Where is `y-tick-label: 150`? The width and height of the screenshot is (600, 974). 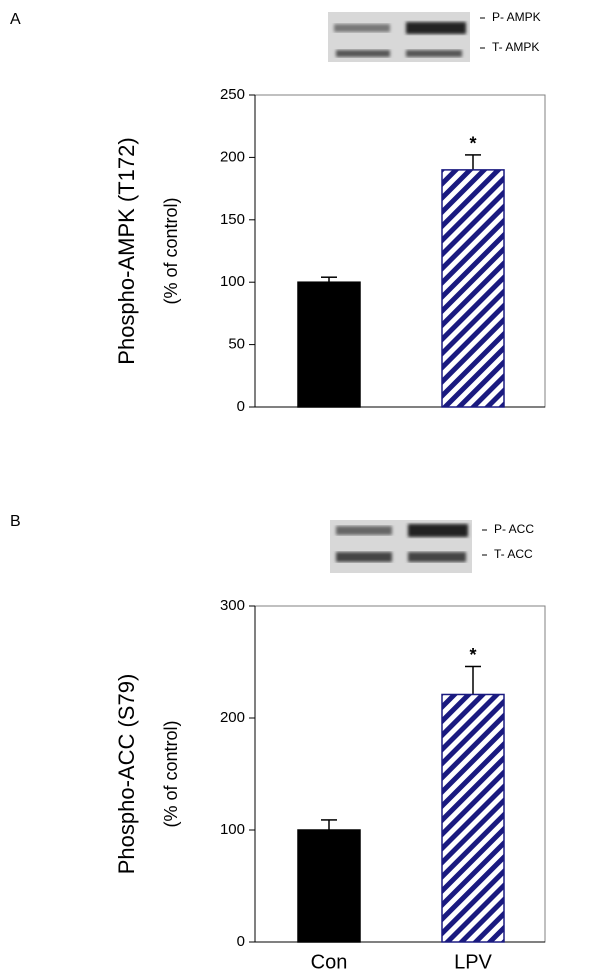
y-tick-label: 150 is located at coordinates (232, 219).